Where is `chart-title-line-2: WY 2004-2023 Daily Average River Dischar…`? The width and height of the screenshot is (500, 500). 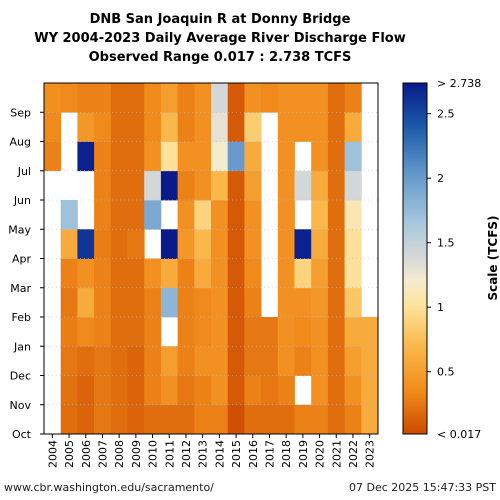 chart-title-line-2: WY 2004-2023 Daily Average River Dischar… is located at coordinates (220, 38).